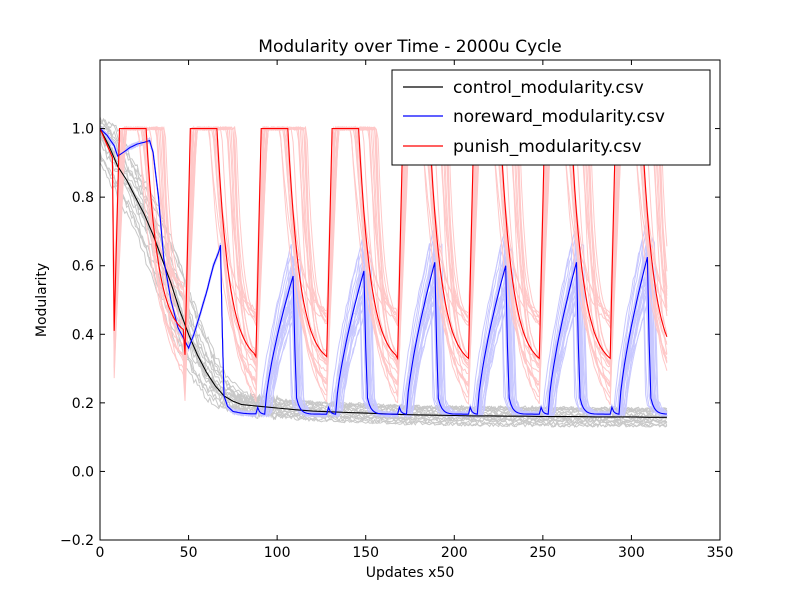 This screenshot has height=604, width=800. Describe the element at coordinates (410, 573) in the screenshot. I see `x-axis-label: Updates x50` at that location.